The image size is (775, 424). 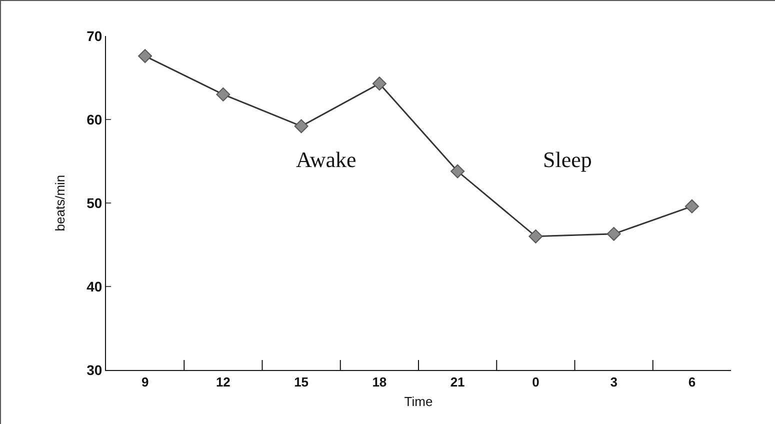 I want to click on y-tick-label: 40, so click(x=94, y=286).